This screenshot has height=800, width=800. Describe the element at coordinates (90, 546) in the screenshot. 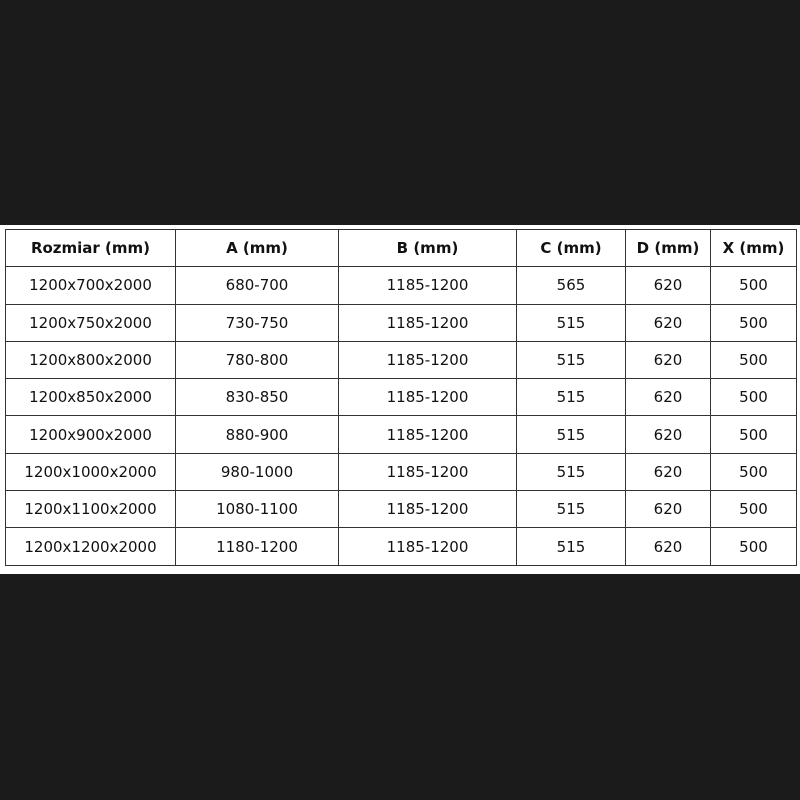

I see `table-cell: 1200x1200x2000` at that location.